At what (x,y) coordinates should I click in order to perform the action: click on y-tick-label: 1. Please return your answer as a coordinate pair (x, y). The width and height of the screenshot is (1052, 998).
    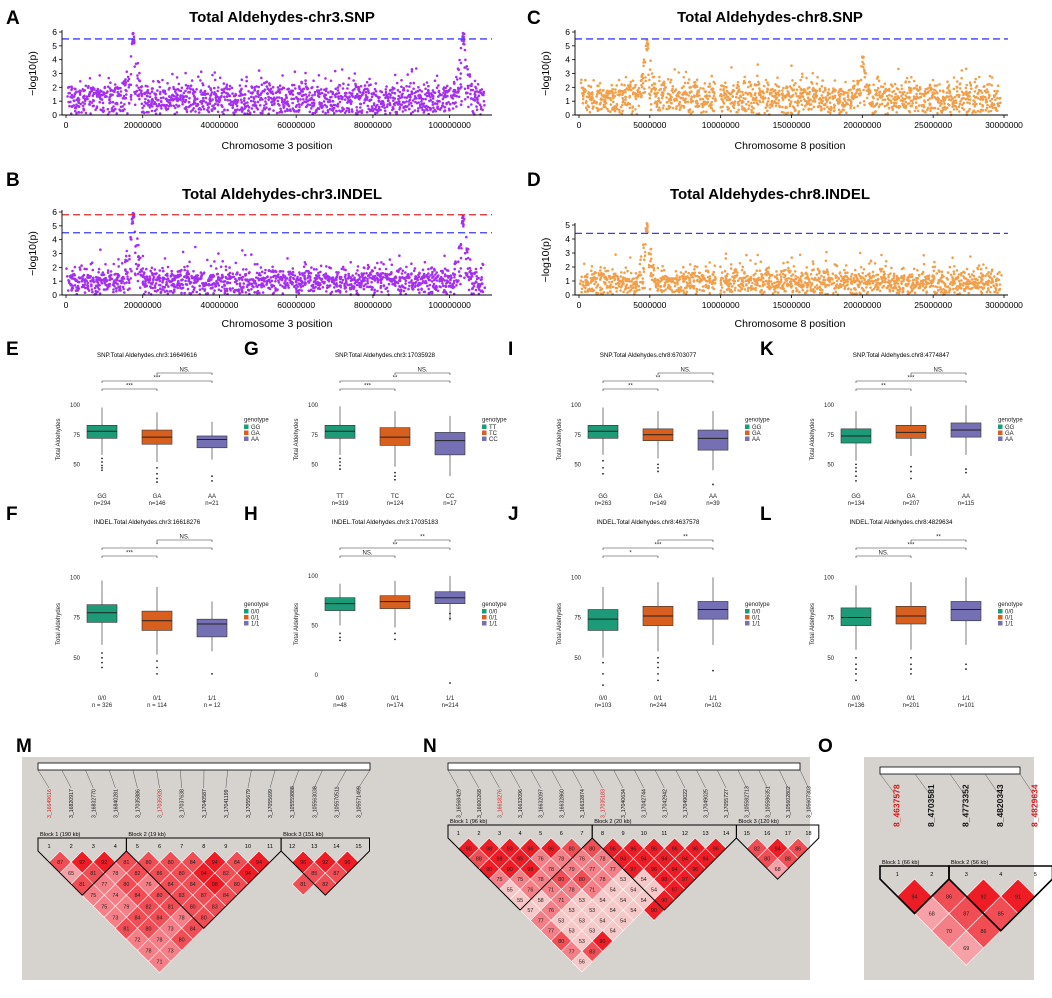
    Looking at the image, I should click on (54, 281).